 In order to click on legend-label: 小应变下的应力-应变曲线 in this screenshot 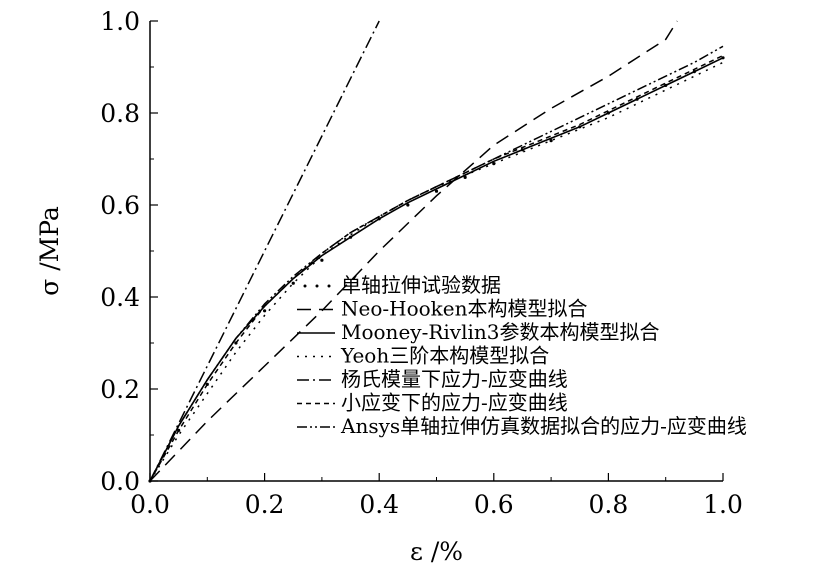, I will do `click(454, 403)`.